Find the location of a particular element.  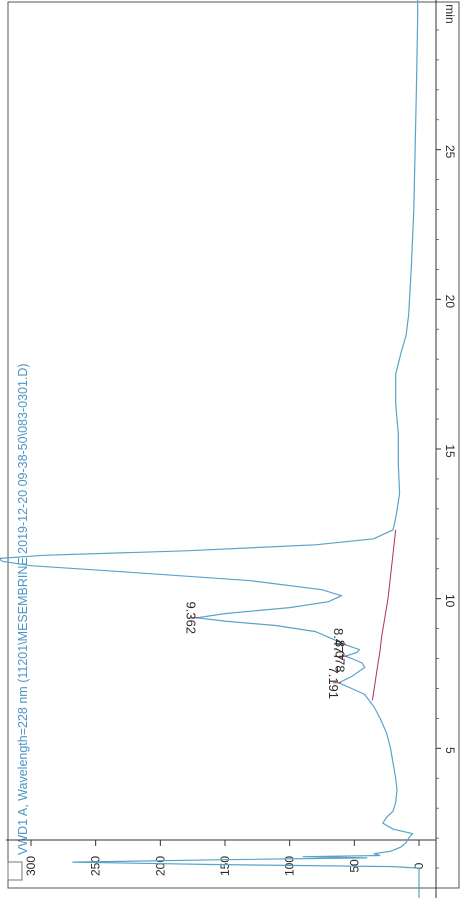

time-tick-label: min is located at coordinates (450, 13).